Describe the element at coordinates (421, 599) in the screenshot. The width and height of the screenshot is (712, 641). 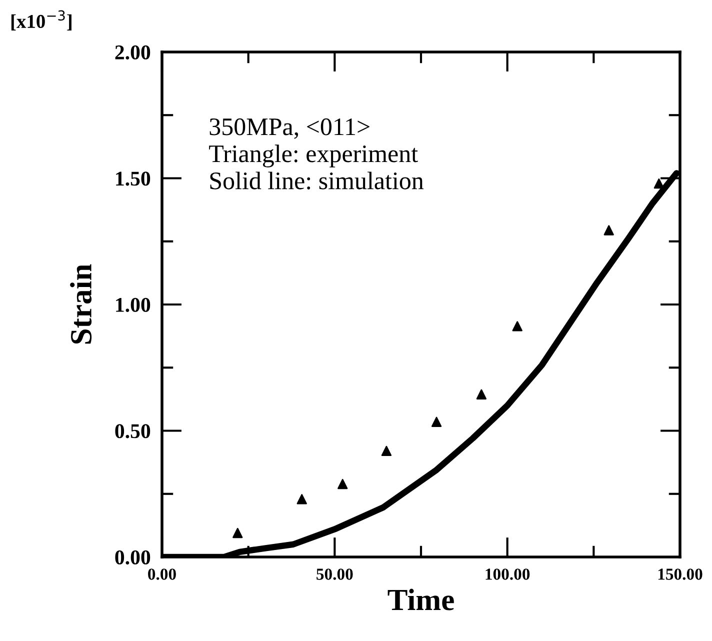
I see `x-axis-title: Time` at that location.